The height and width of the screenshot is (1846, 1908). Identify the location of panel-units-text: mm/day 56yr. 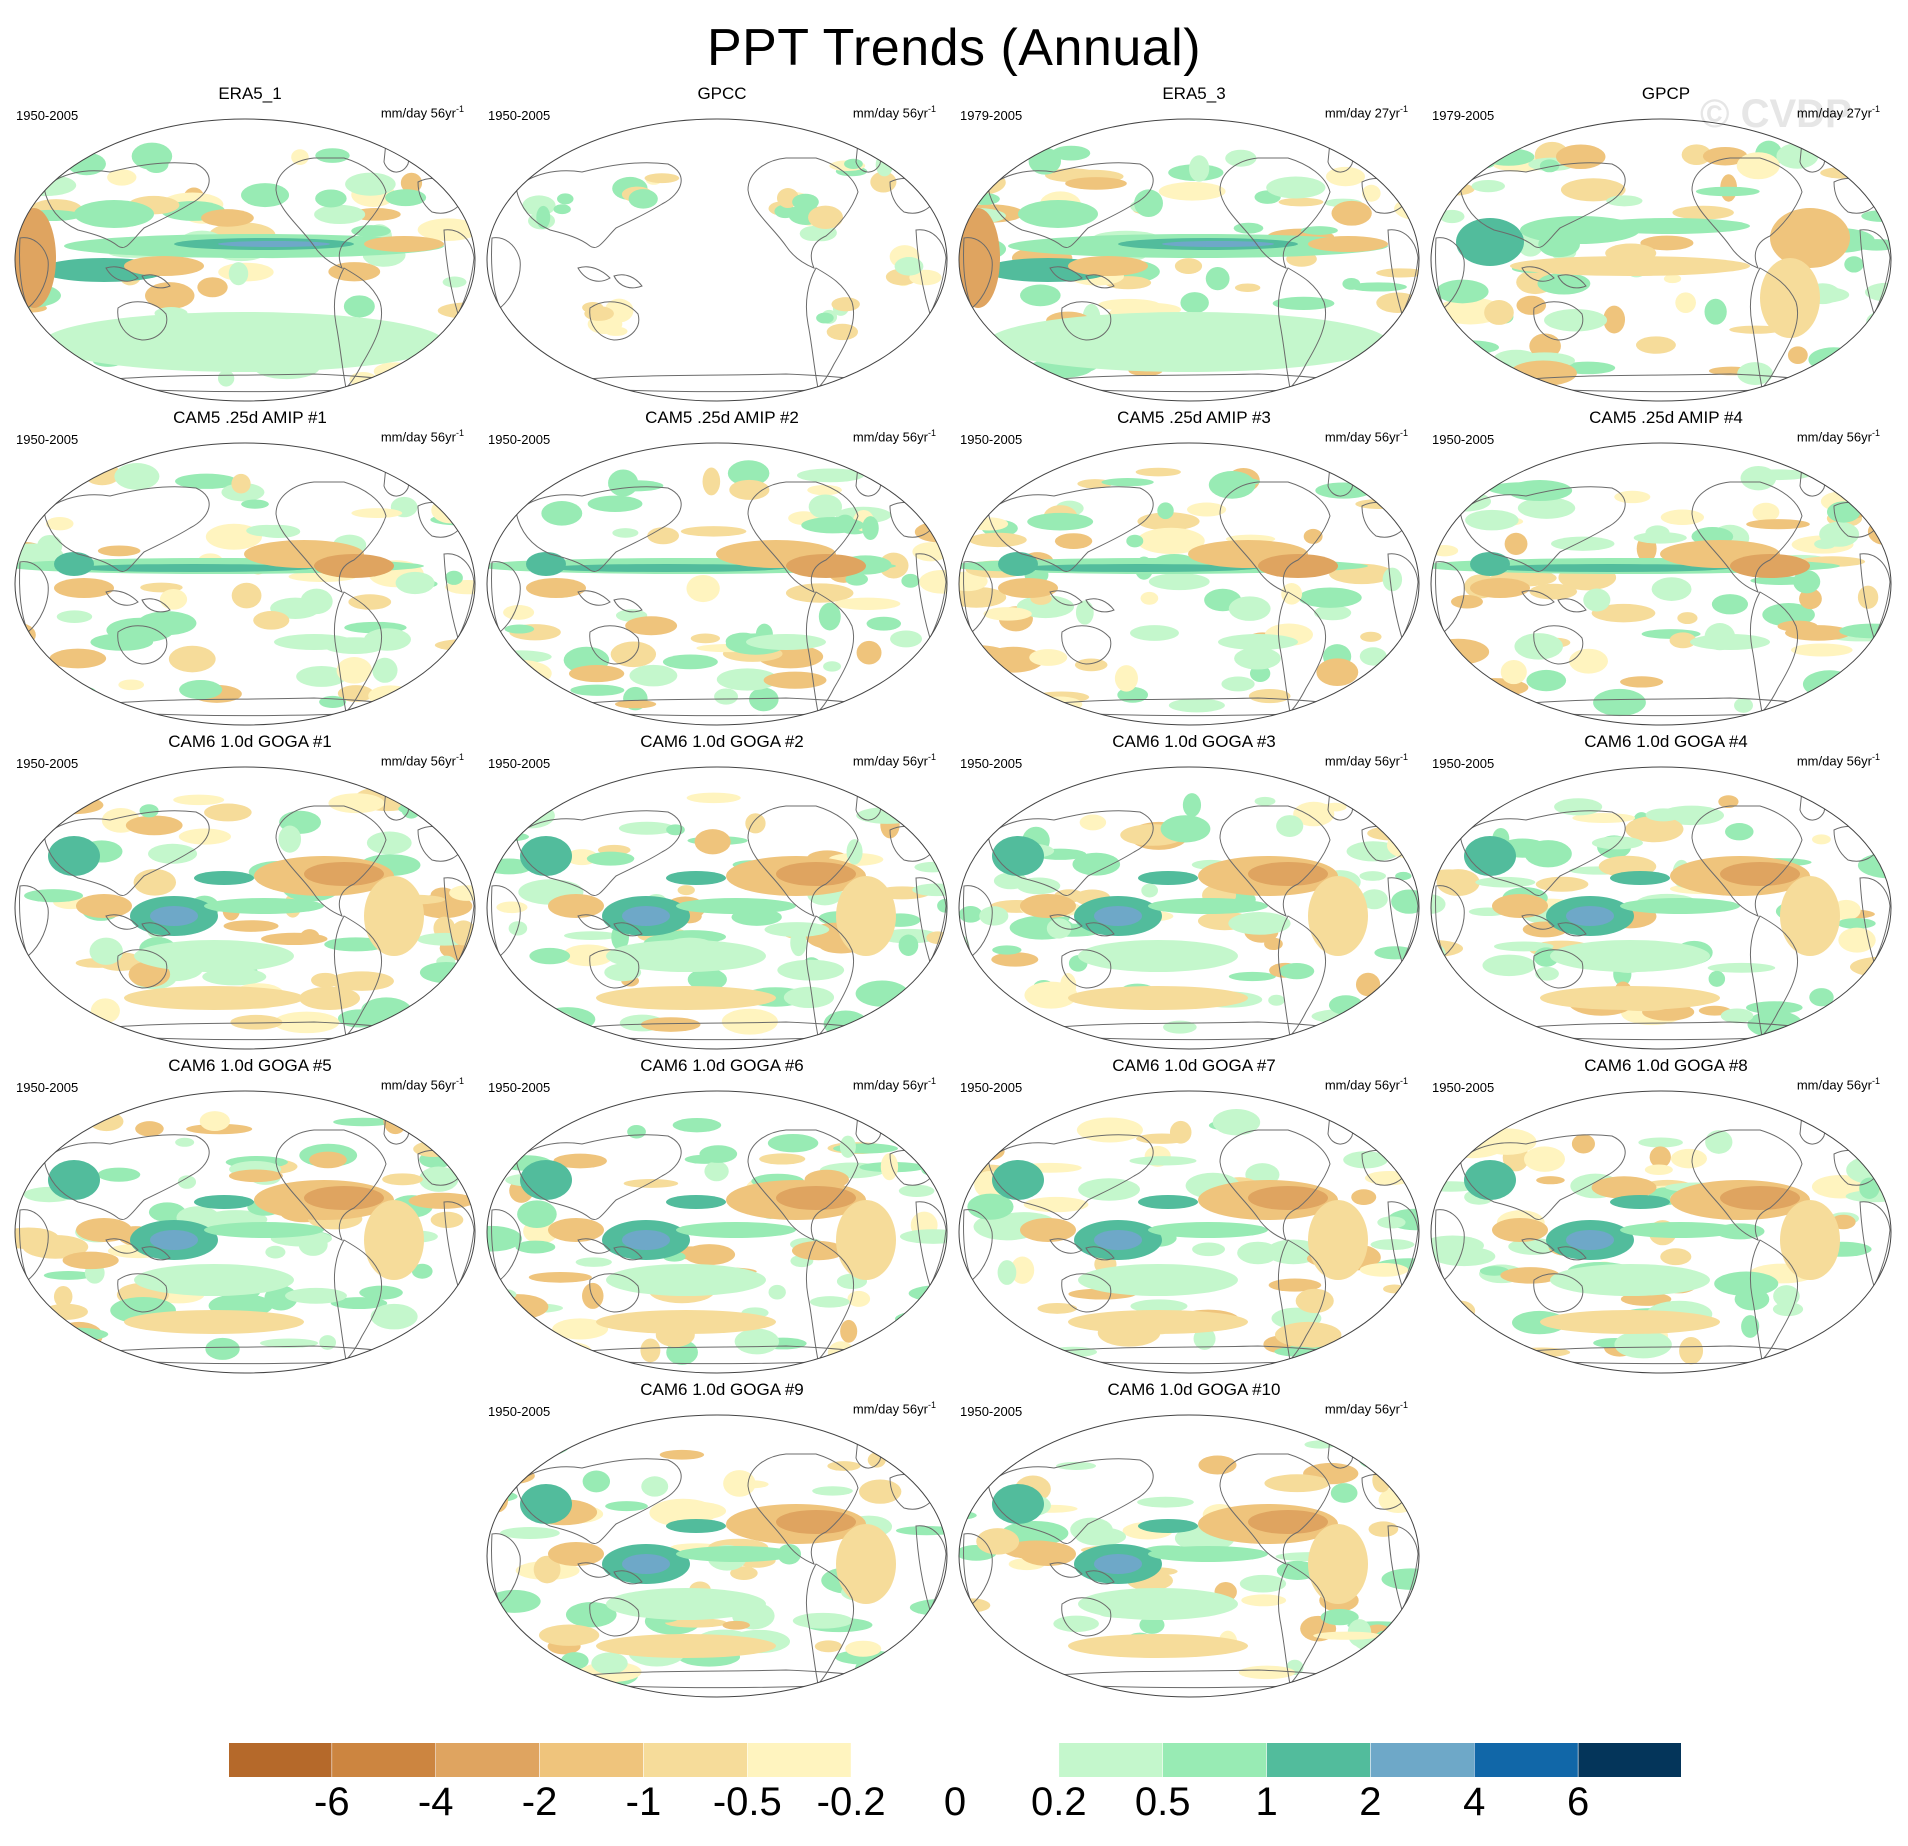
(1362, 1085).